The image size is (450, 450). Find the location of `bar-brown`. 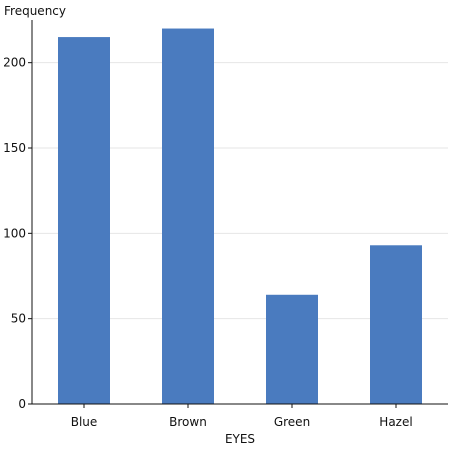

bar-brown is located at coordinates (188, 216).